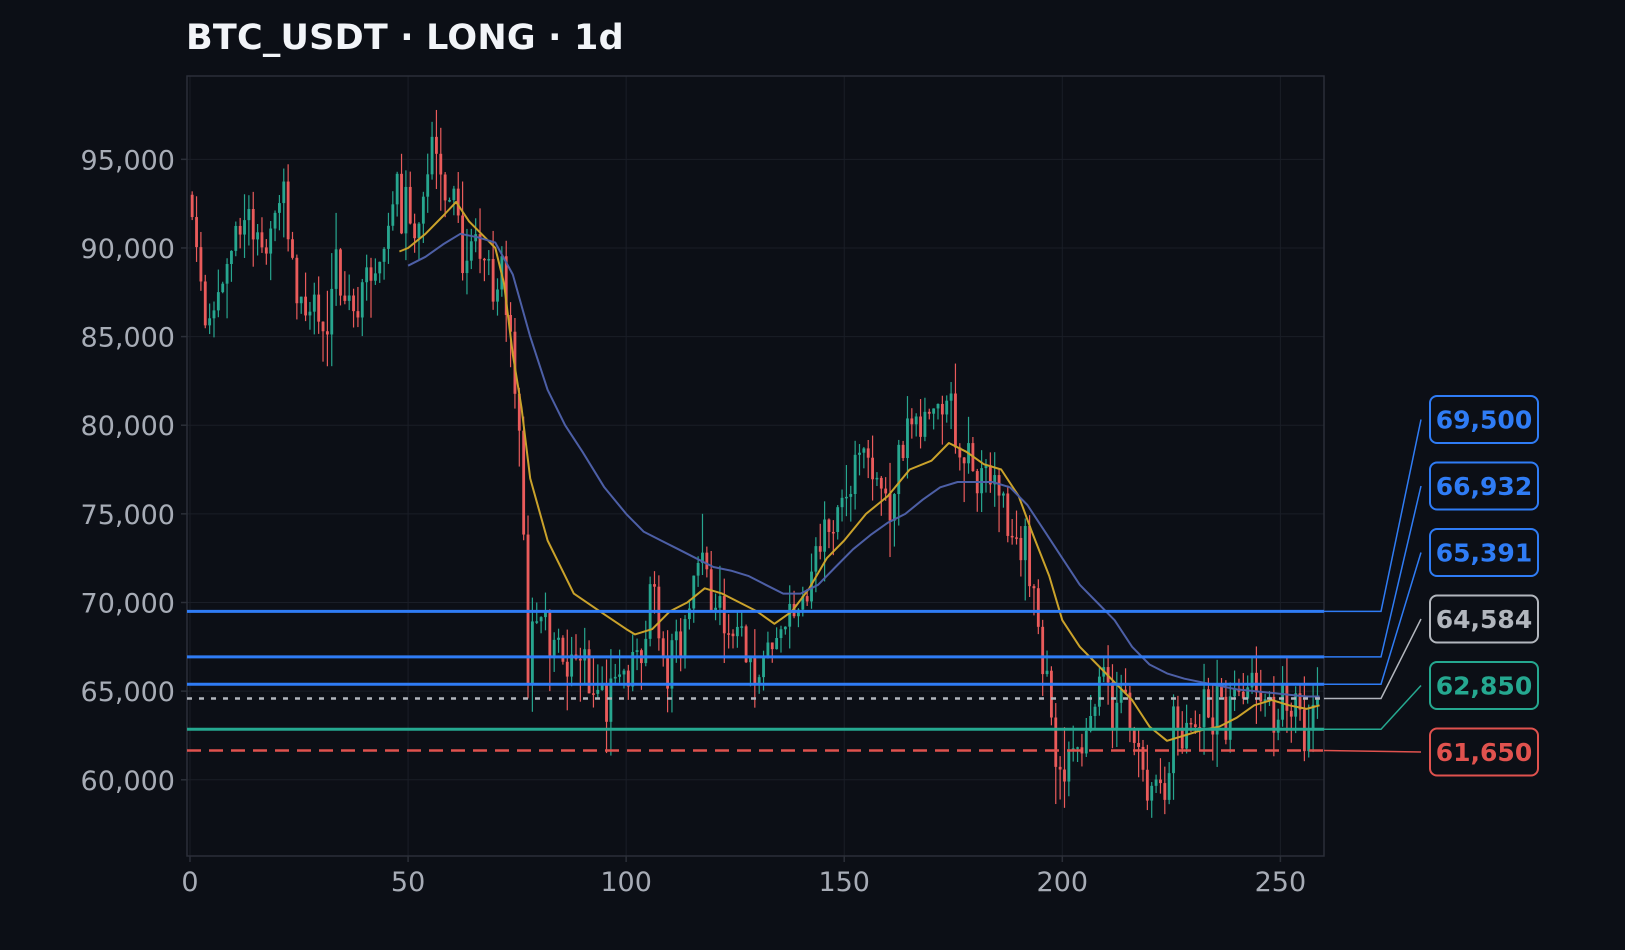 The height and width of the screenshot is (950, 1625). Describe the element at coordinates (128, 515) in the screenshot. I see `y-tick-label: 75,000` at that location.